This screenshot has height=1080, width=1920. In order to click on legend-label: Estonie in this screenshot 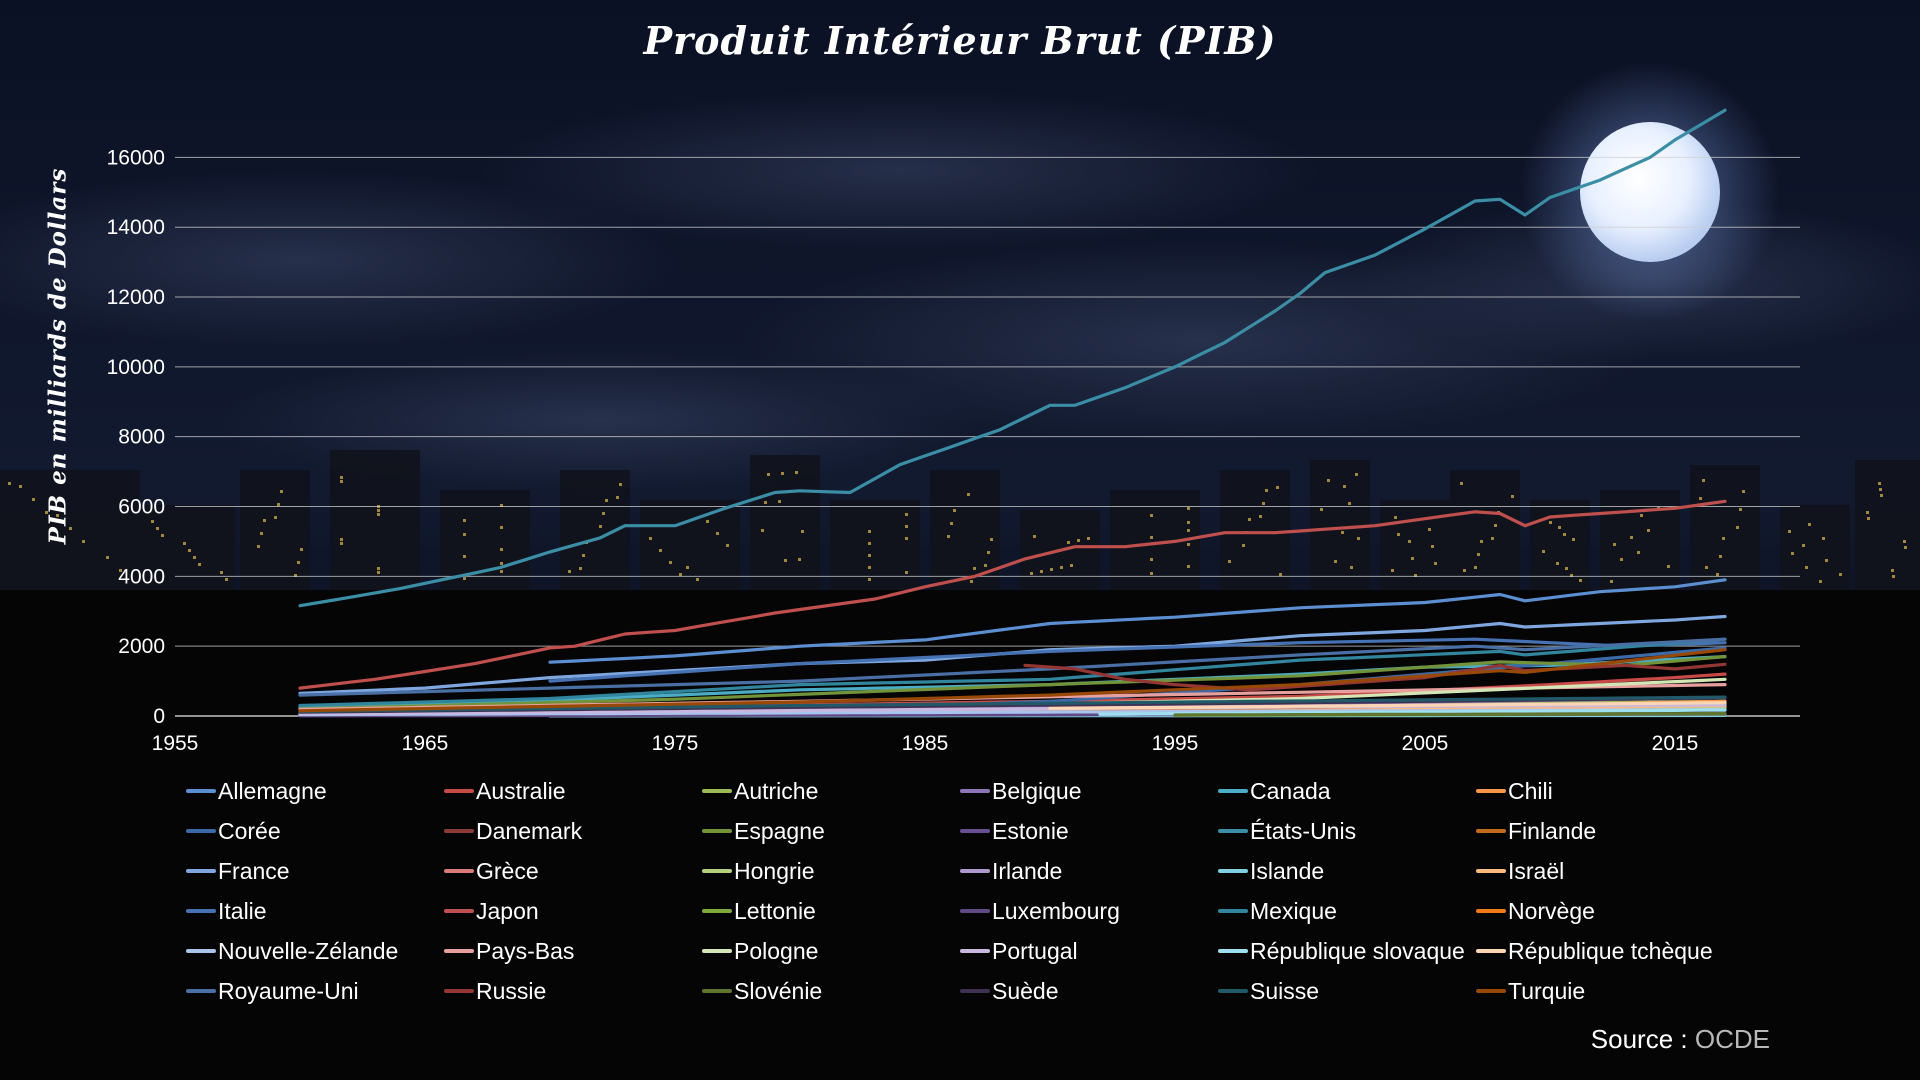, I will do `click(1030, 830)`.